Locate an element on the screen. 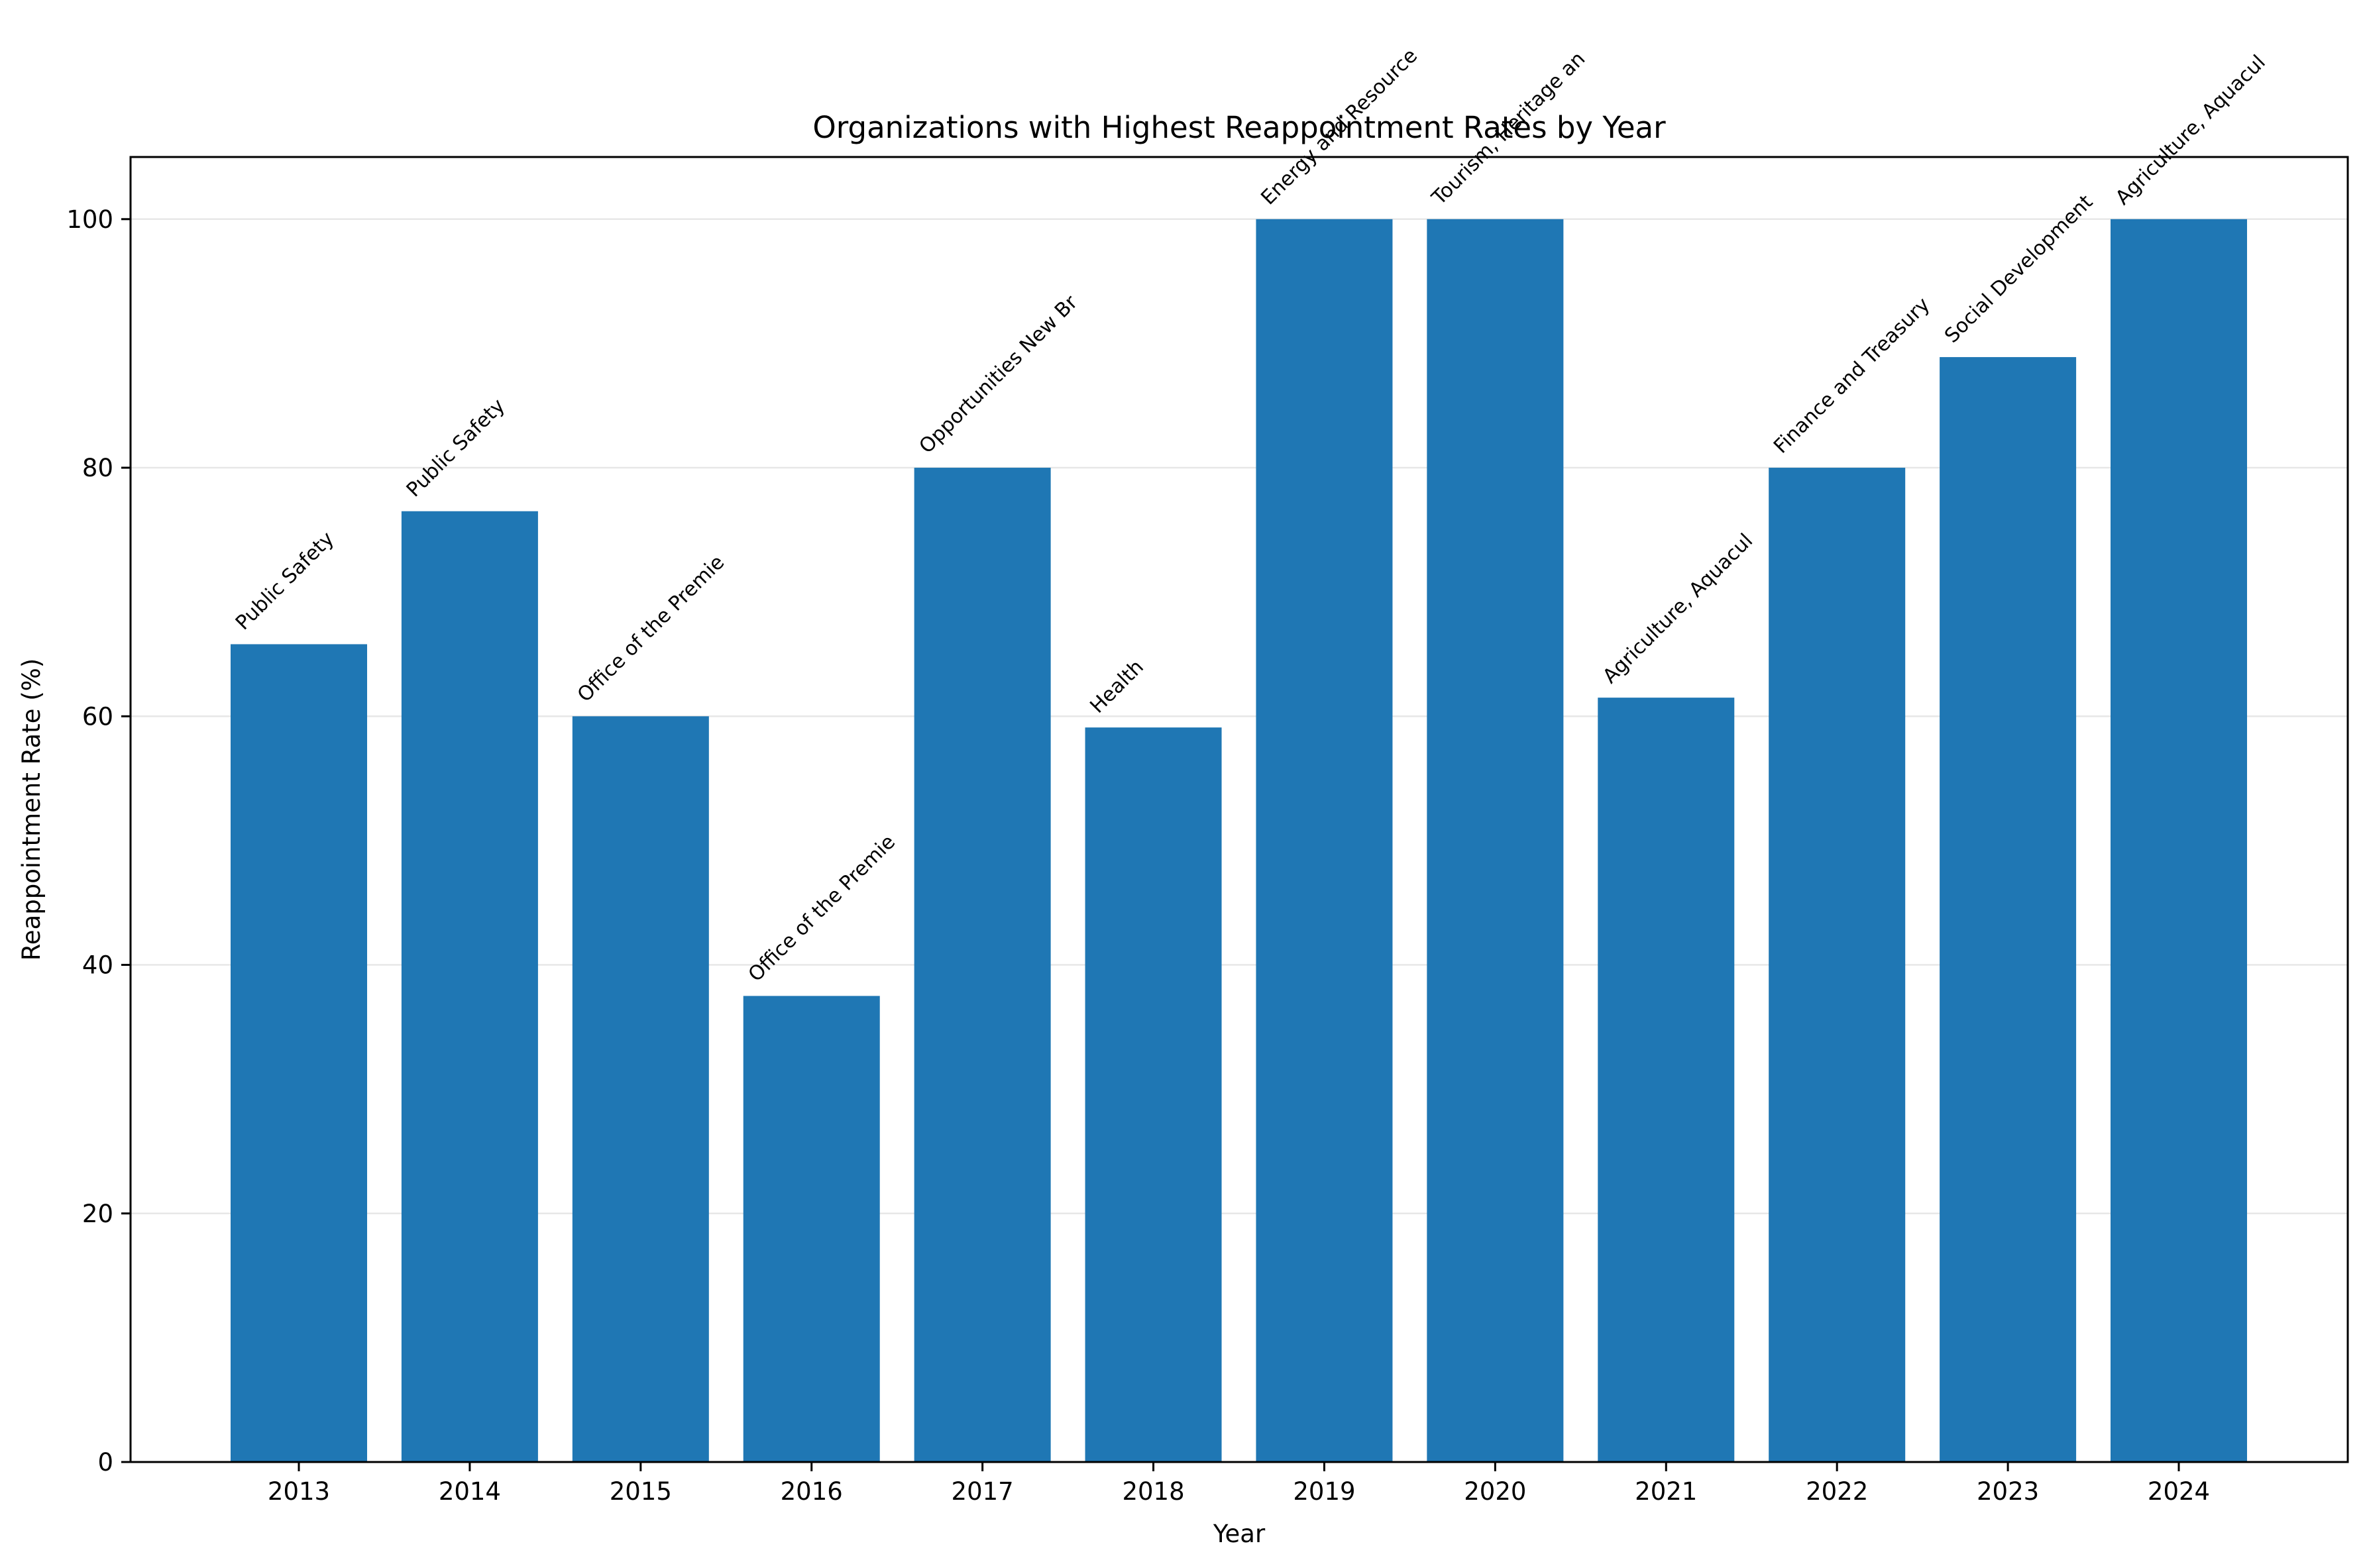  y-tick-label-0: 0 is located at coordinates (105, 1462).